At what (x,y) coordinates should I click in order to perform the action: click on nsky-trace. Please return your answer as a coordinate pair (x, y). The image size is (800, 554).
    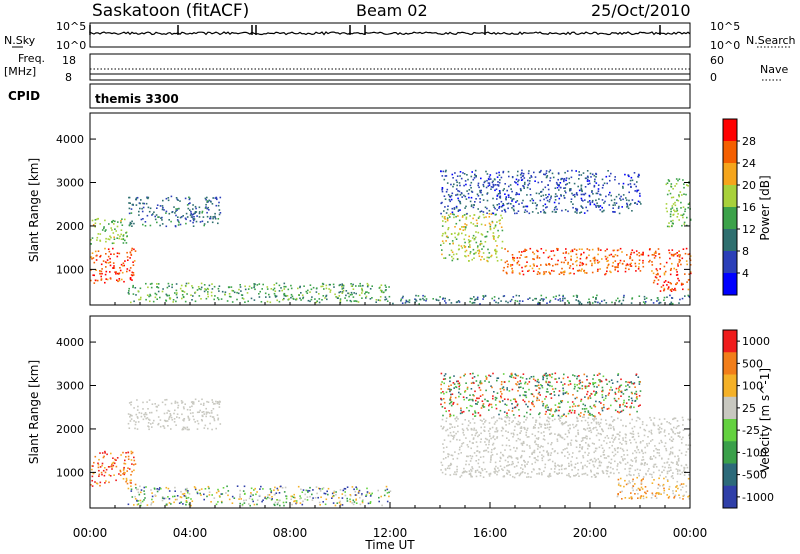
    Looking at the image, I should click on (390, 30).